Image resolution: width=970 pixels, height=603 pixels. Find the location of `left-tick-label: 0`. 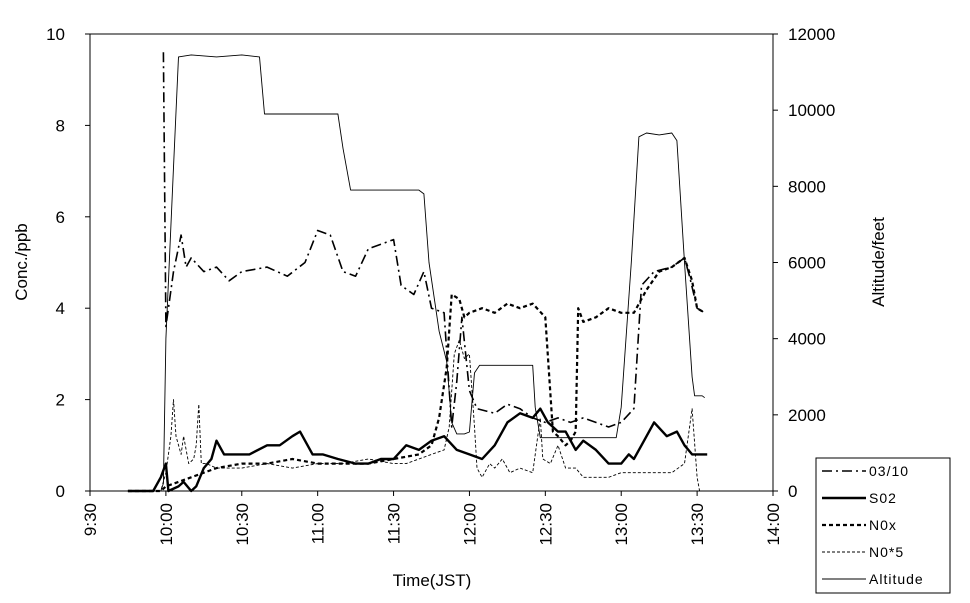

left-tick-label: 0 is located at coordinates (60, 491).